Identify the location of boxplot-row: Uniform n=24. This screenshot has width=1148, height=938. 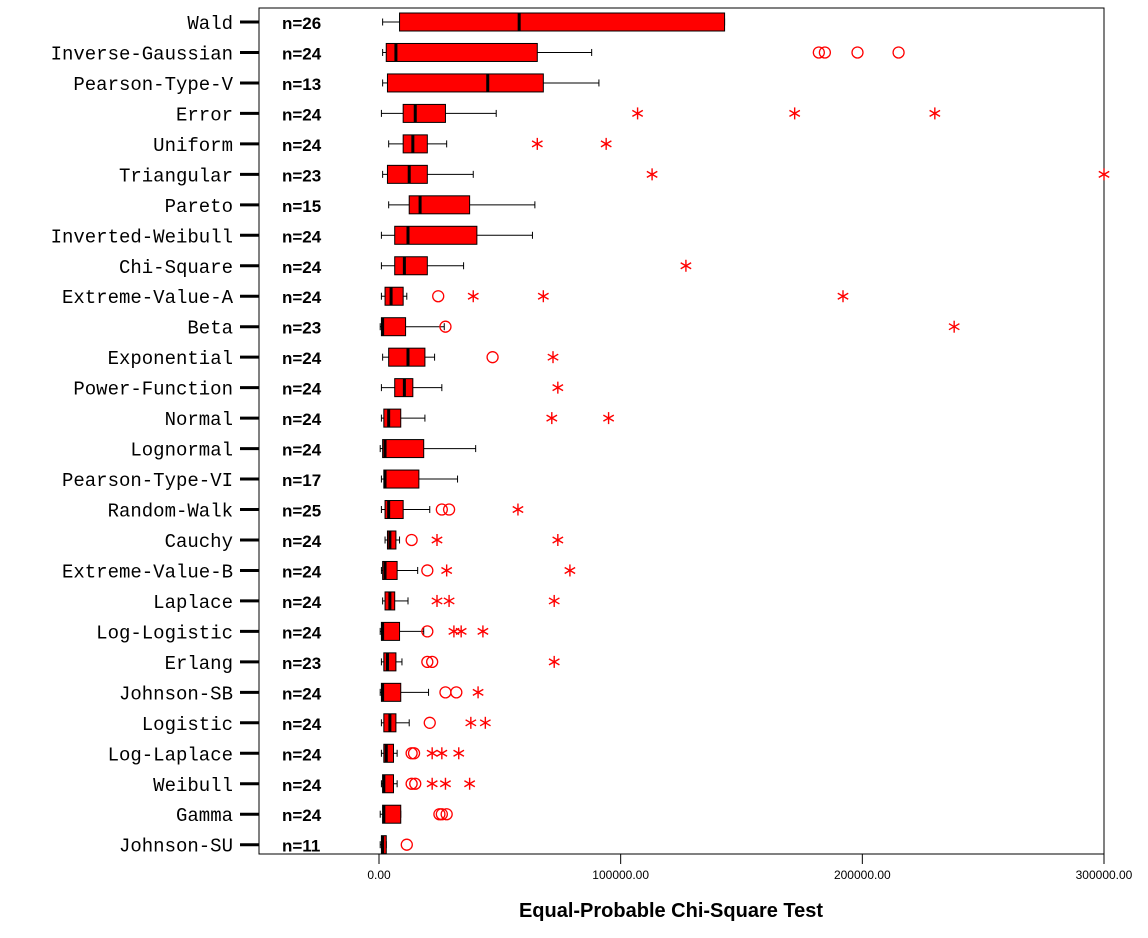
(382, 145).